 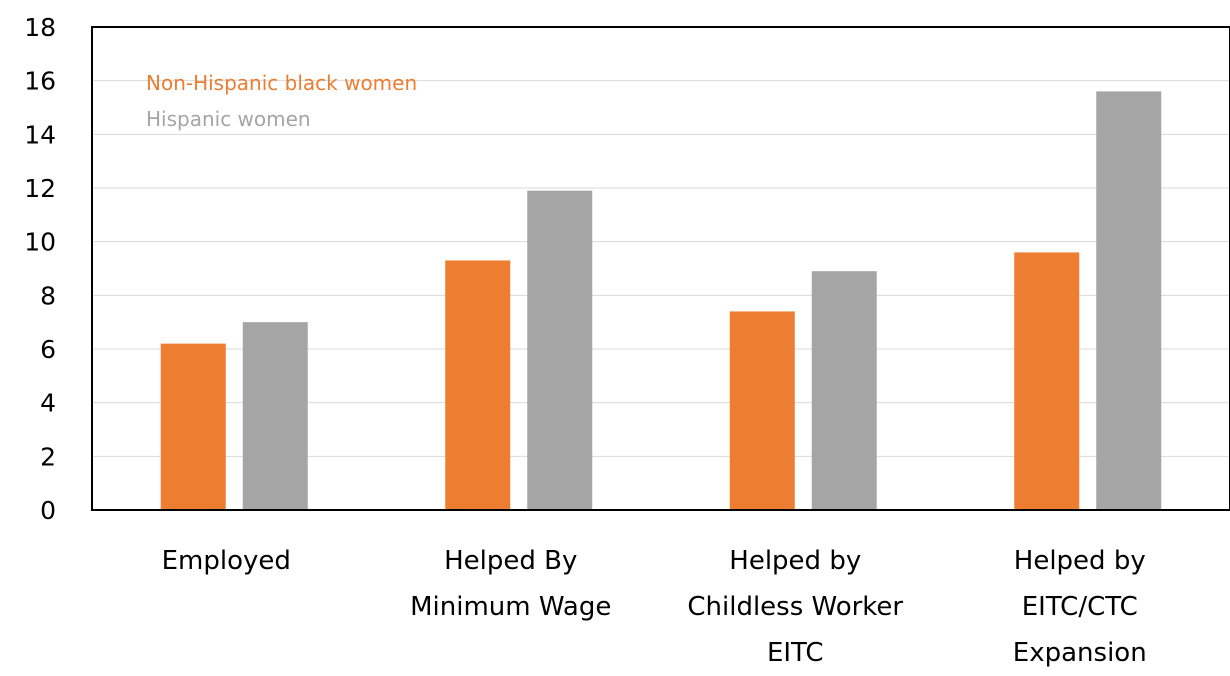 I want to click on x-category-label: Minimum Wage, so click(x=510, y=607).